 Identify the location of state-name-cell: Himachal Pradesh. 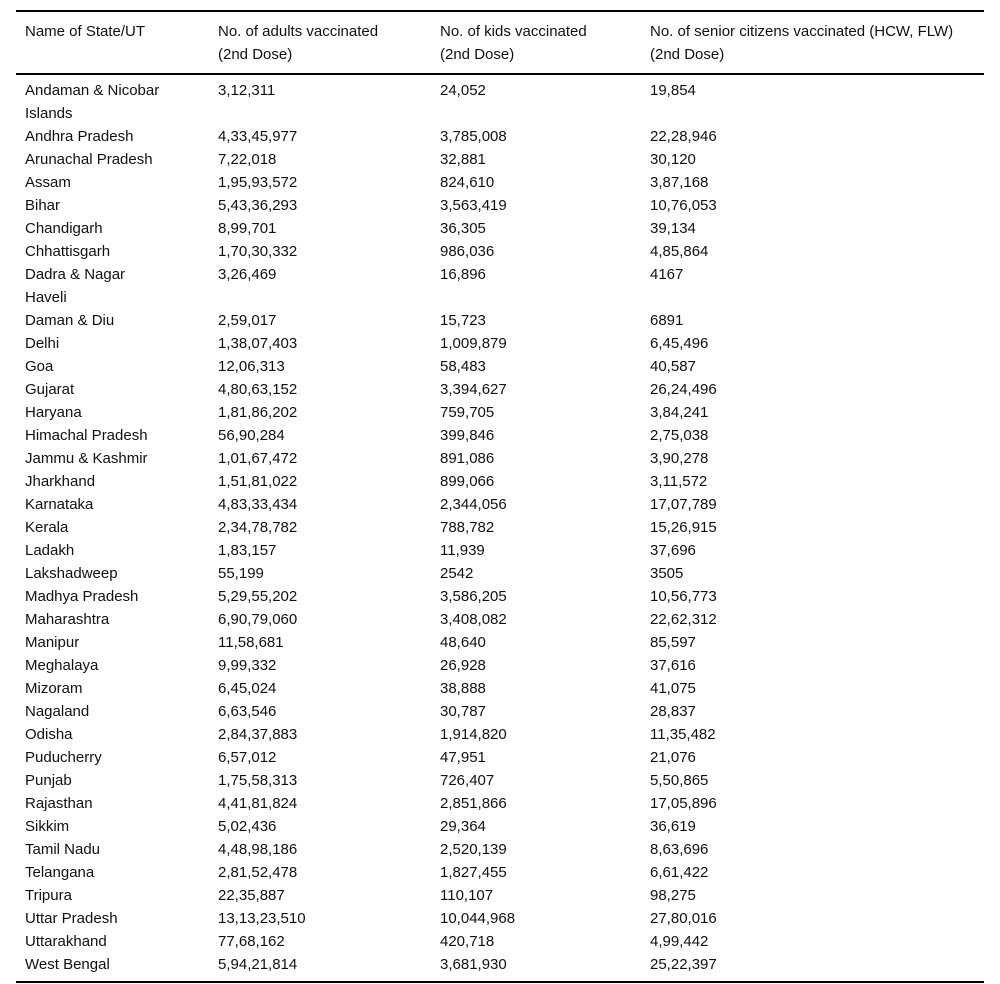
(117, 435).